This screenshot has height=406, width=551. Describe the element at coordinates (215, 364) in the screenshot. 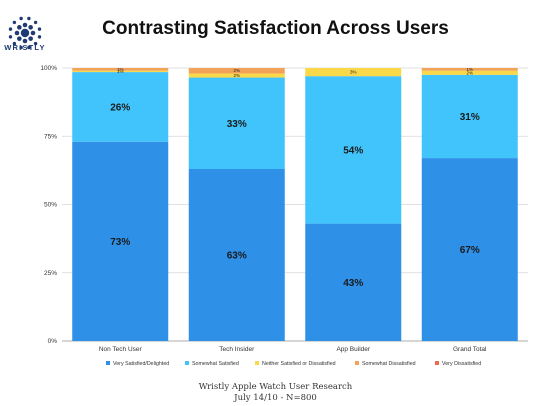

I see `legend-label: Somewhat Satisfied` at that location.